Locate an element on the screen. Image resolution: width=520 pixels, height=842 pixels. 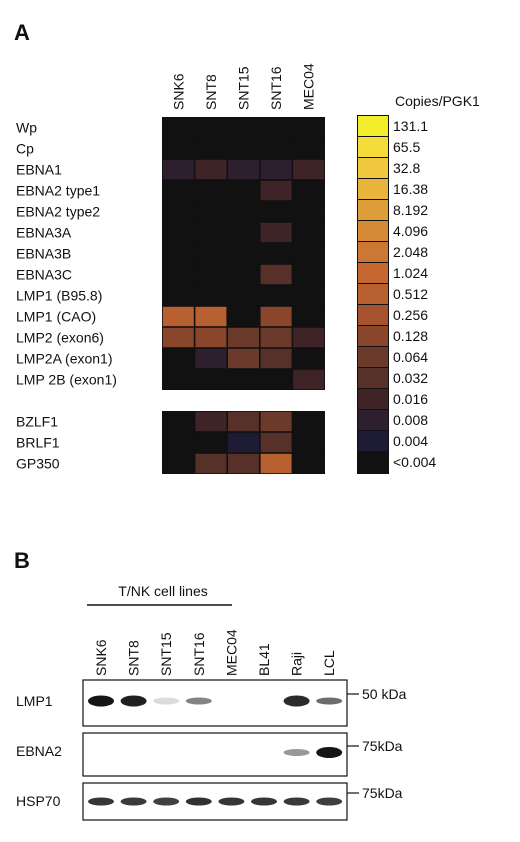
band-lmp1-snt16 is located at coordinates (198, 701).